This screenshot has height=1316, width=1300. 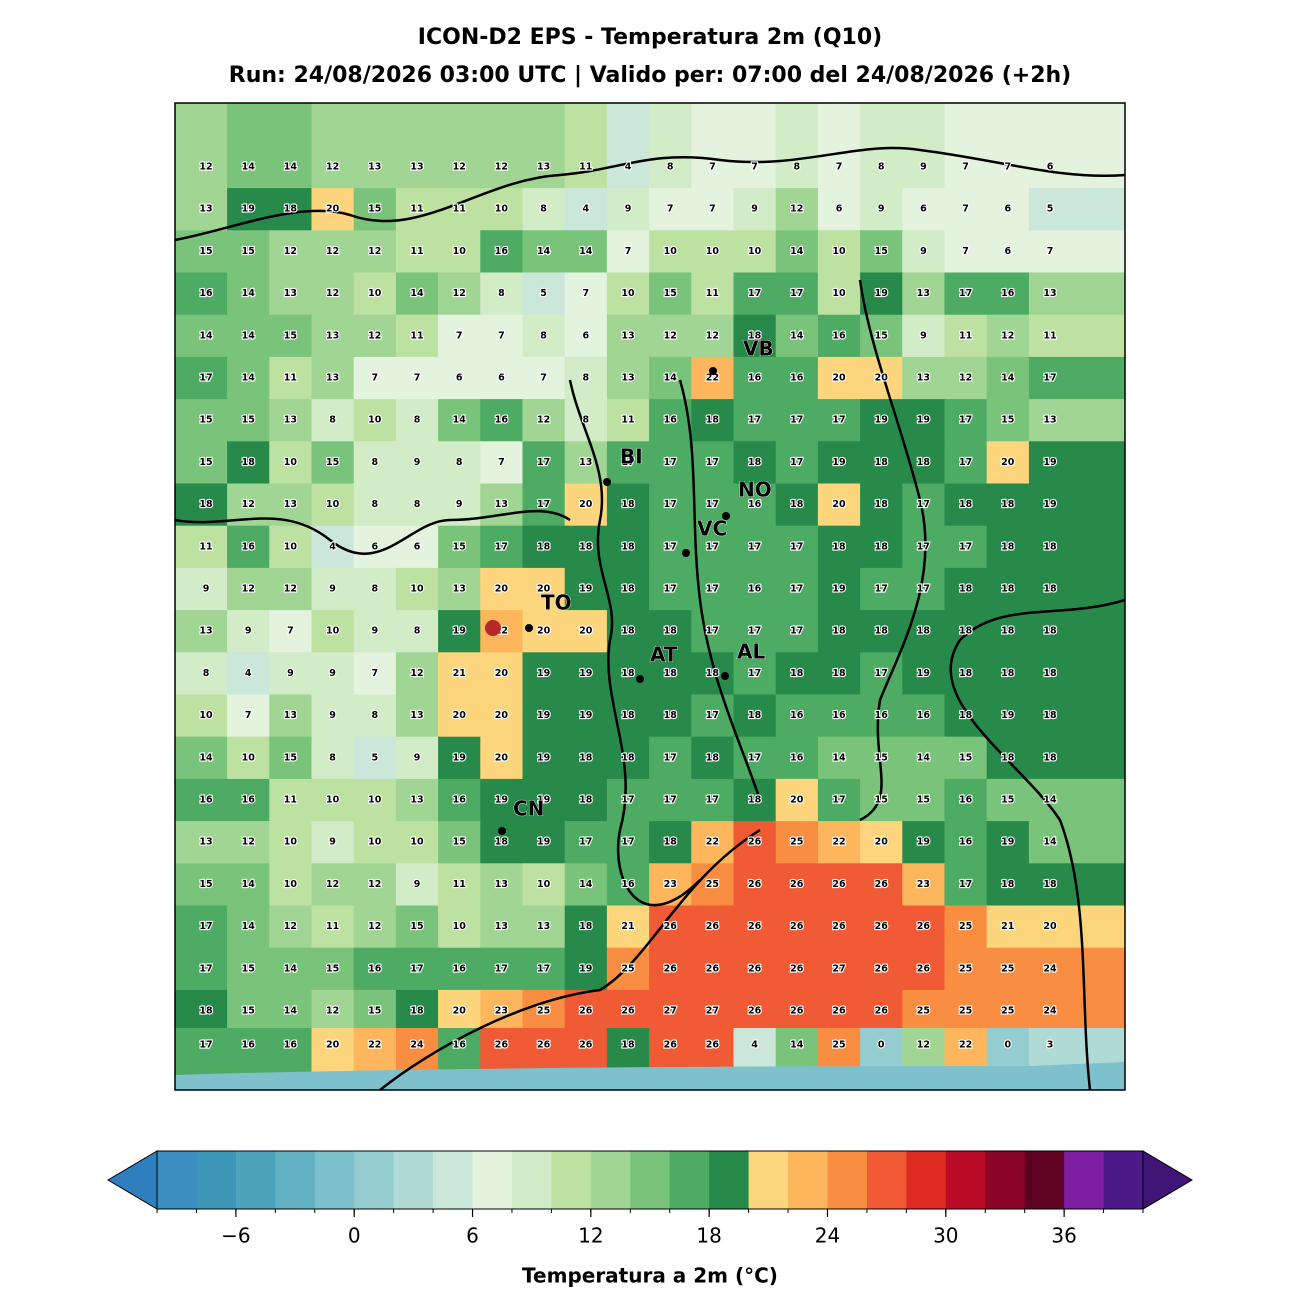 I want to click on grid-value: 7, so click(x=754, y=167).